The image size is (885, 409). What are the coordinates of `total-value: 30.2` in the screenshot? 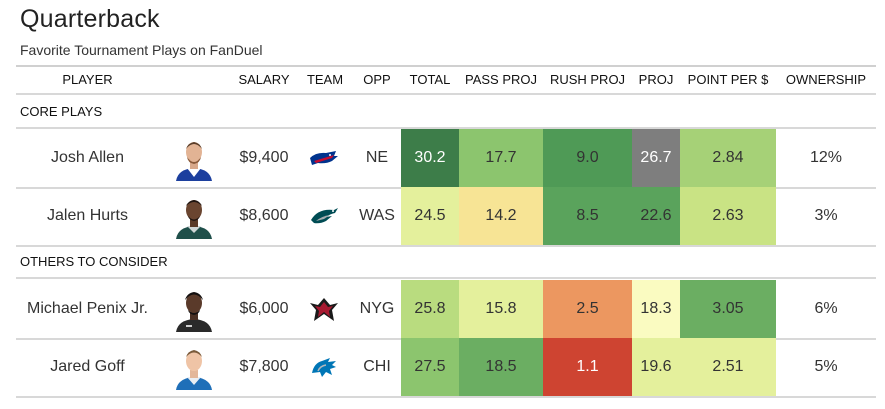 It's located at (430, 158).